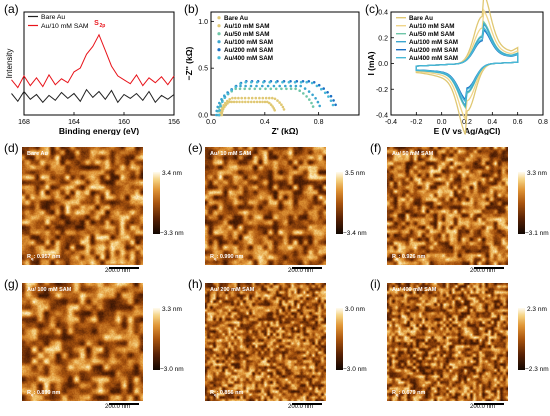  Describe the element at coordinates (11, 9) in the screenshot. I see `panel-label-a: (a)` at that location.